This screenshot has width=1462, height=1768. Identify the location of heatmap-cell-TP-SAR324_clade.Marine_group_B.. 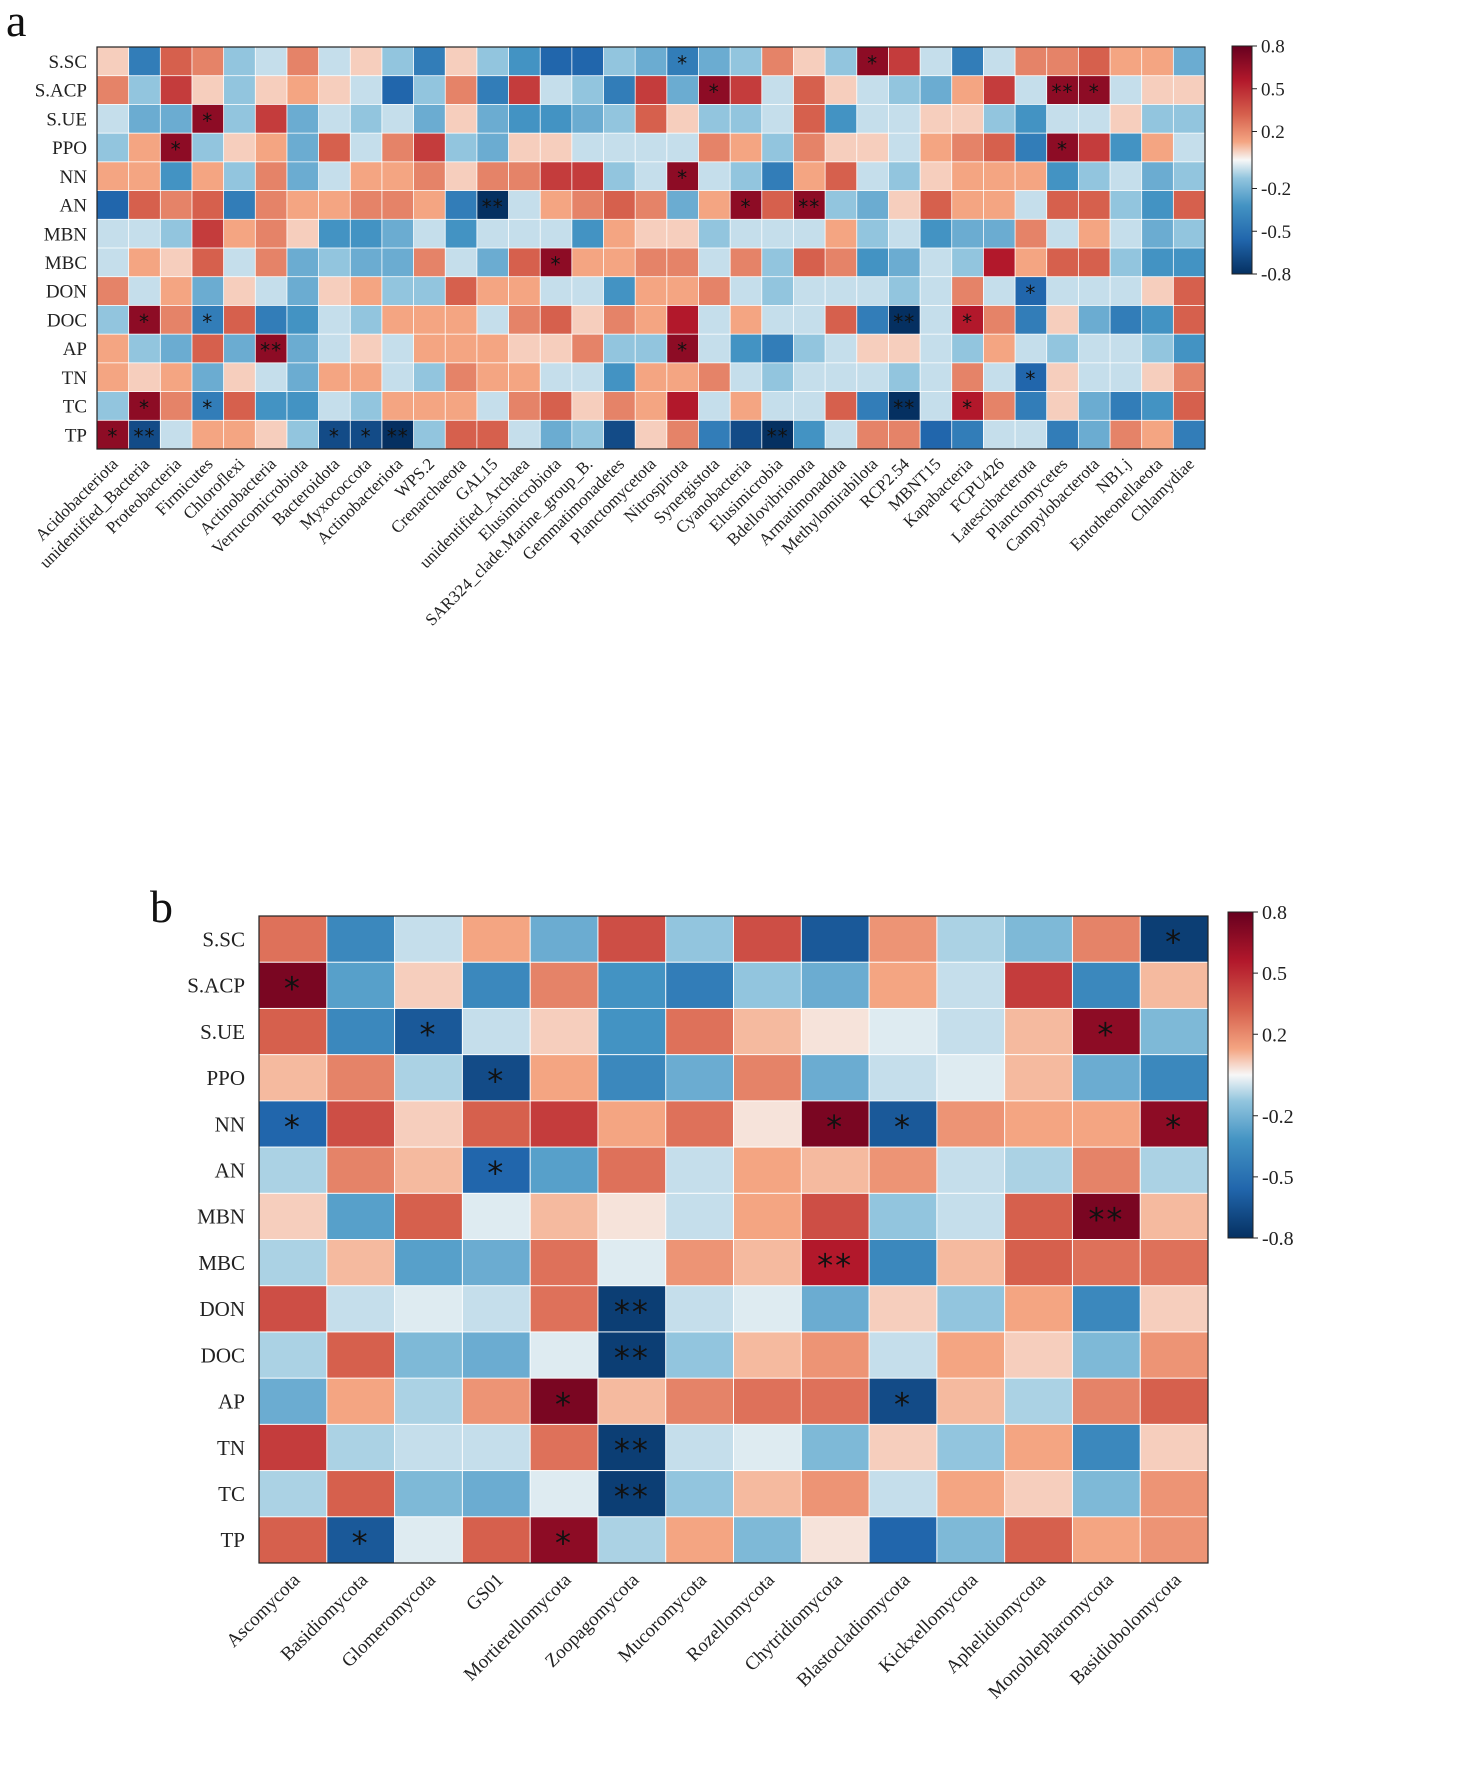
(588, 434).